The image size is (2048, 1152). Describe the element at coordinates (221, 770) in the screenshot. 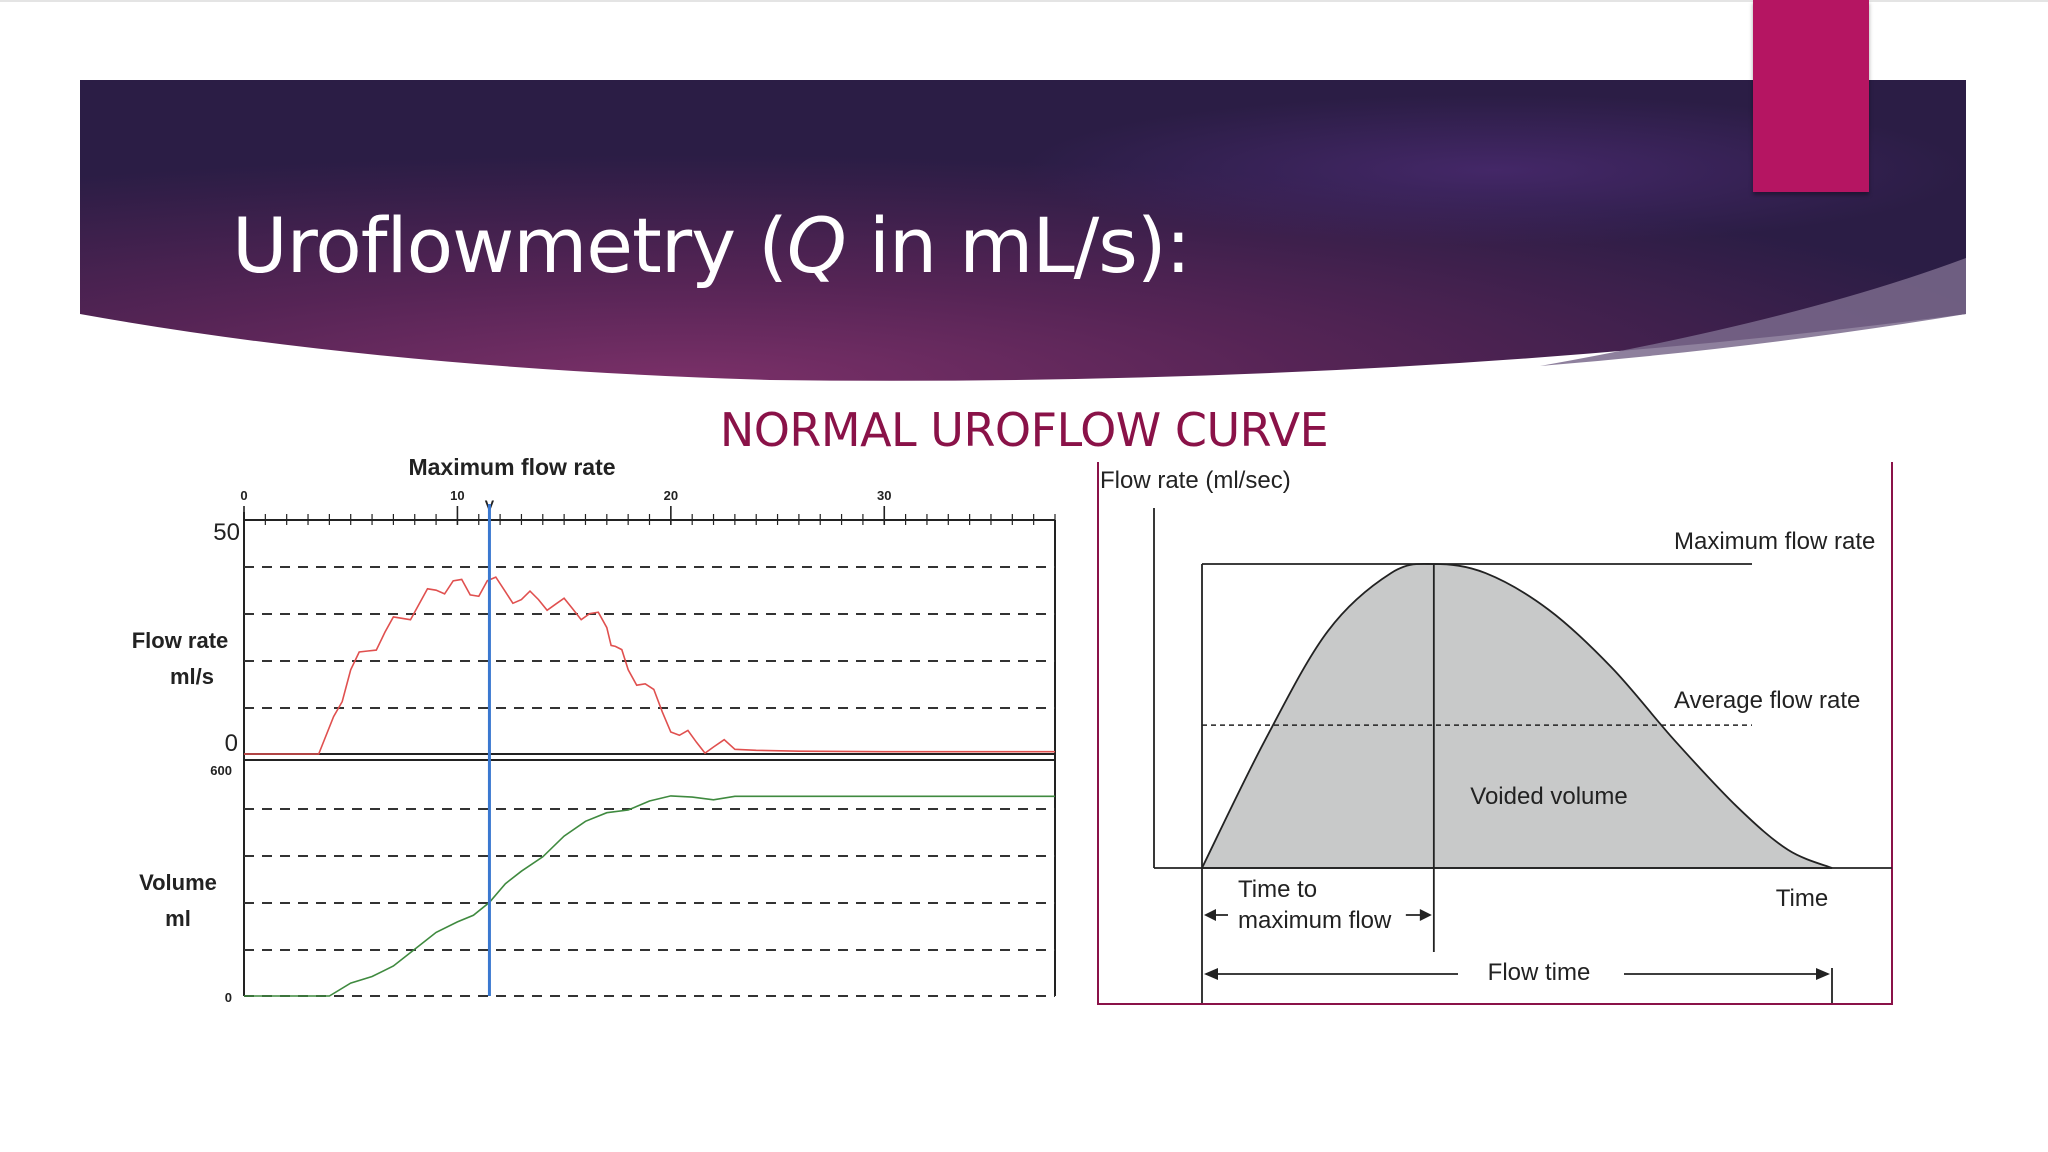

I see `volume-ytick-top: 600` at that location.